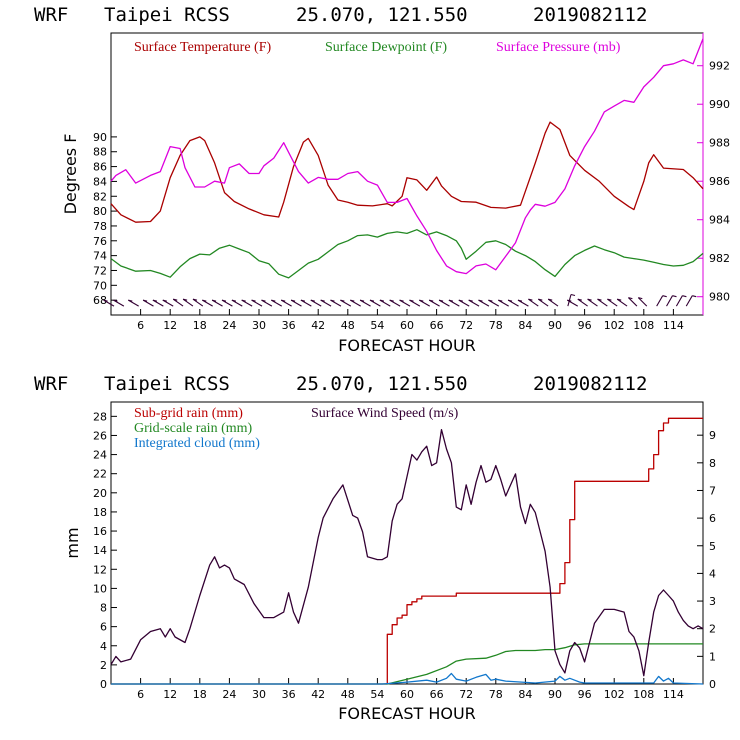  What do you see at coordinates (410, 320) in the screenshot?
I see `top-x-axis-ticks: 6 12 18 24 30 36 42 48 54 60 66 72 78 84 90 96 102 108 114` at bounding box center [410, 320].